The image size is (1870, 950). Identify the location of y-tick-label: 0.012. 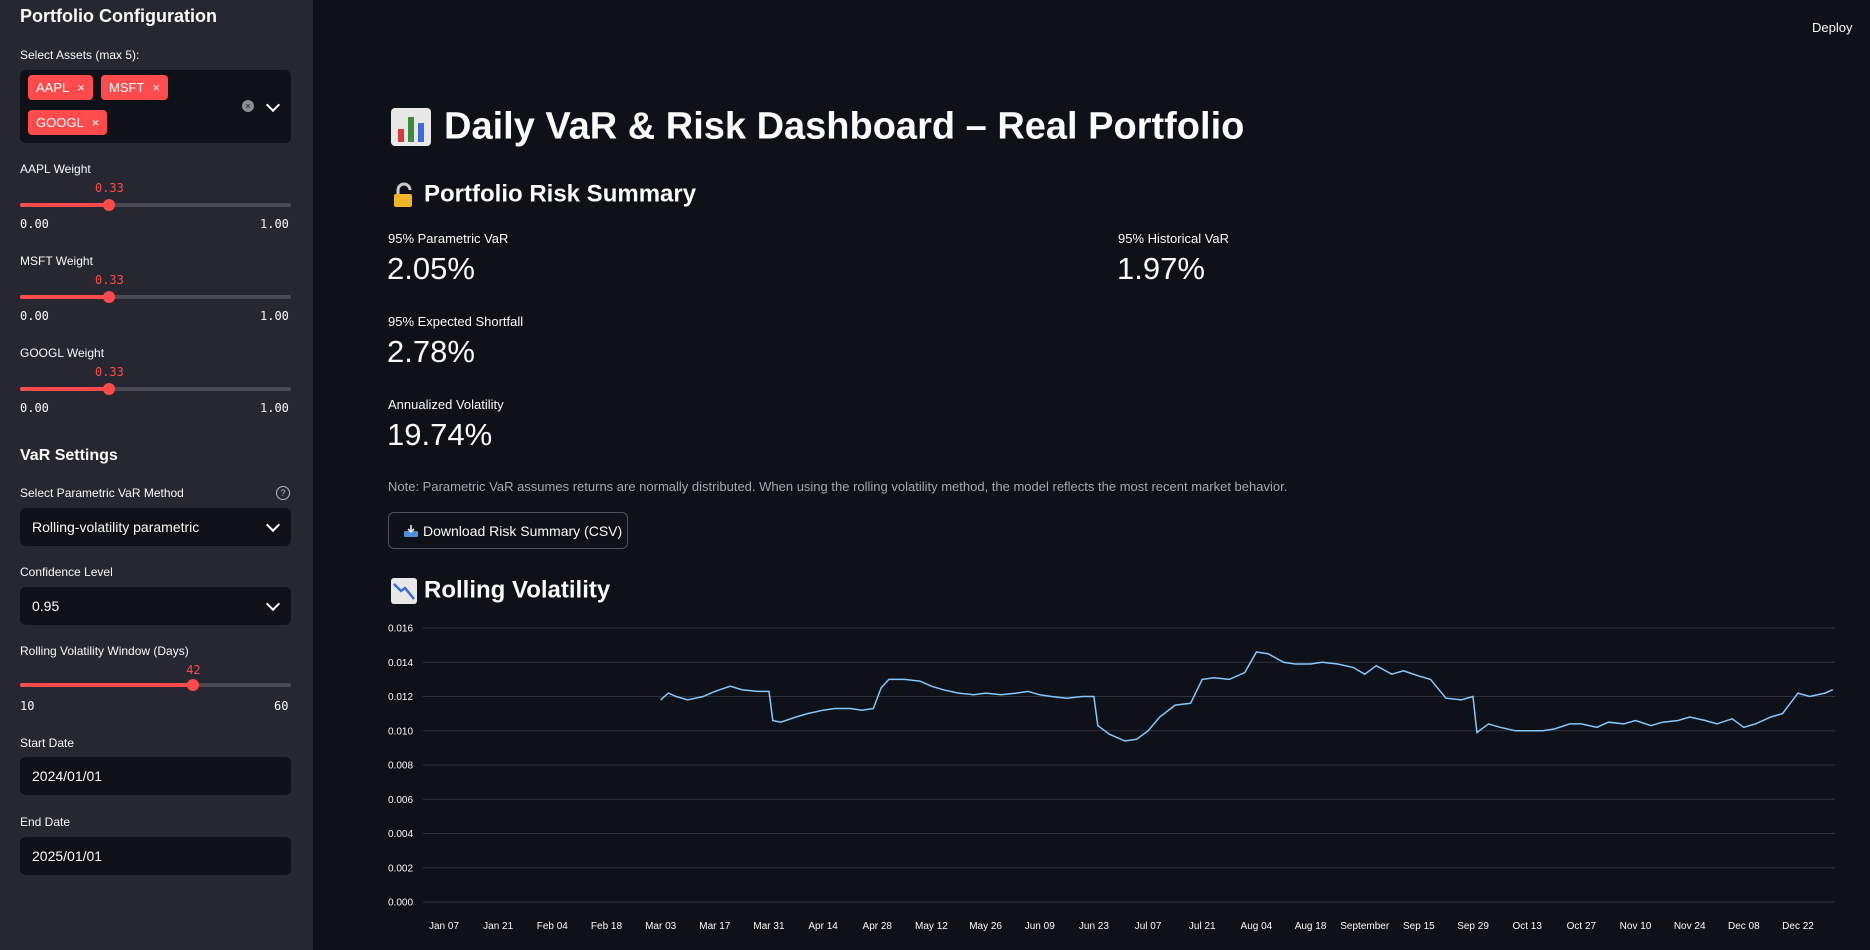
(400, 697).